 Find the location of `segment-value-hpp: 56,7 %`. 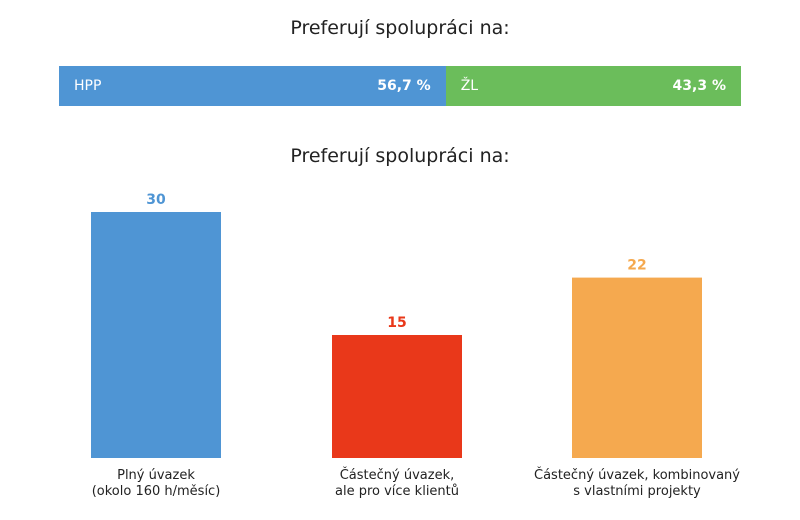

segment-value-hpp: 56,7 % is located at coordinates (404, 86).